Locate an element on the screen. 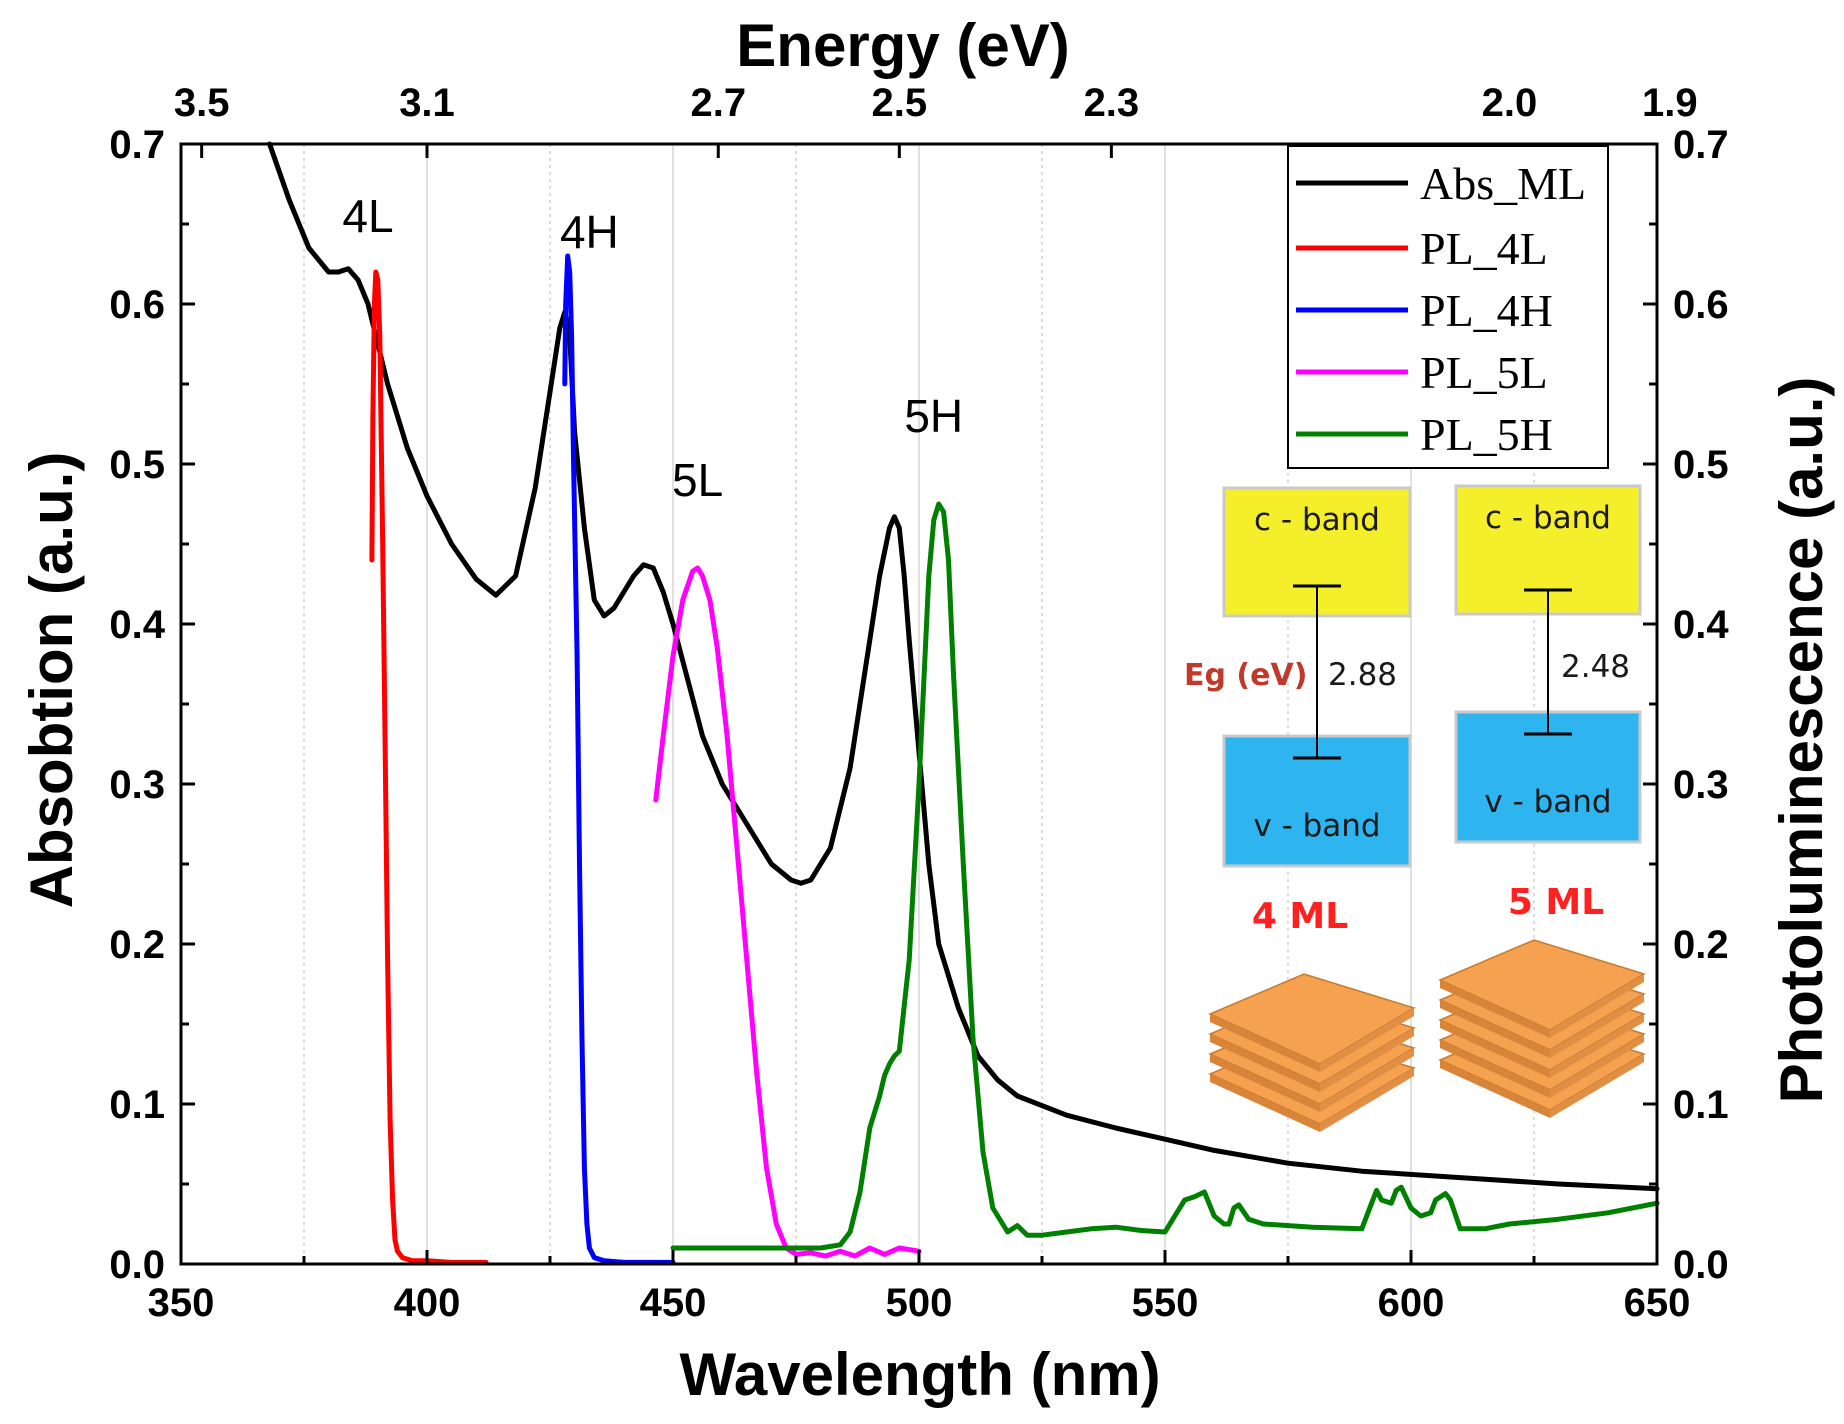 The height and width of the screenshot is (1424, 1844). y-tick-label-left-0.4: 0.4 is located at coordinates (137, 625).